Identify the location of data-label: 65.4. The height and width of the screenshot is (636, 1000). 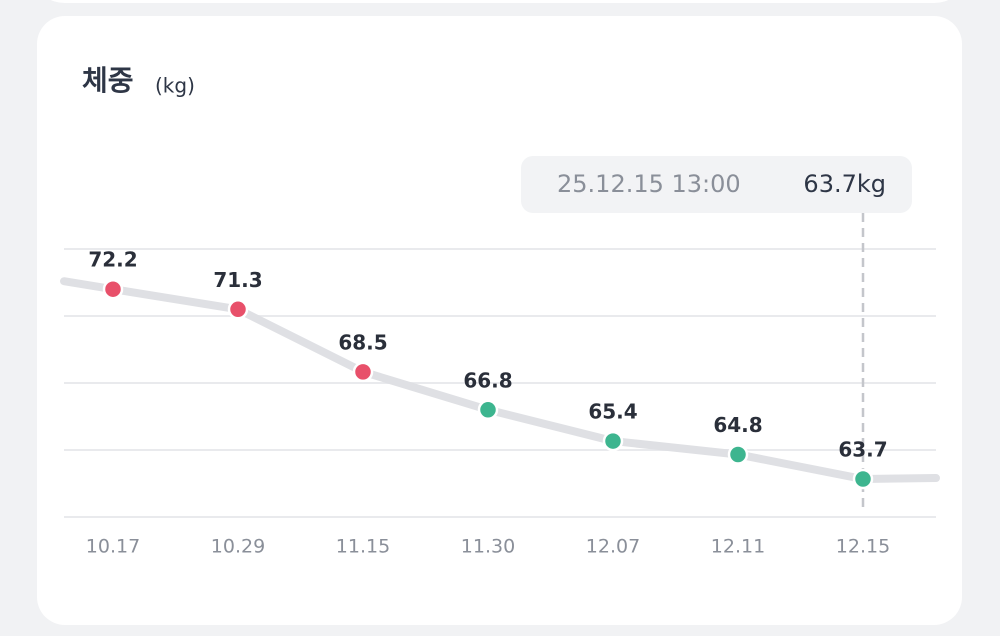
(612, 412).